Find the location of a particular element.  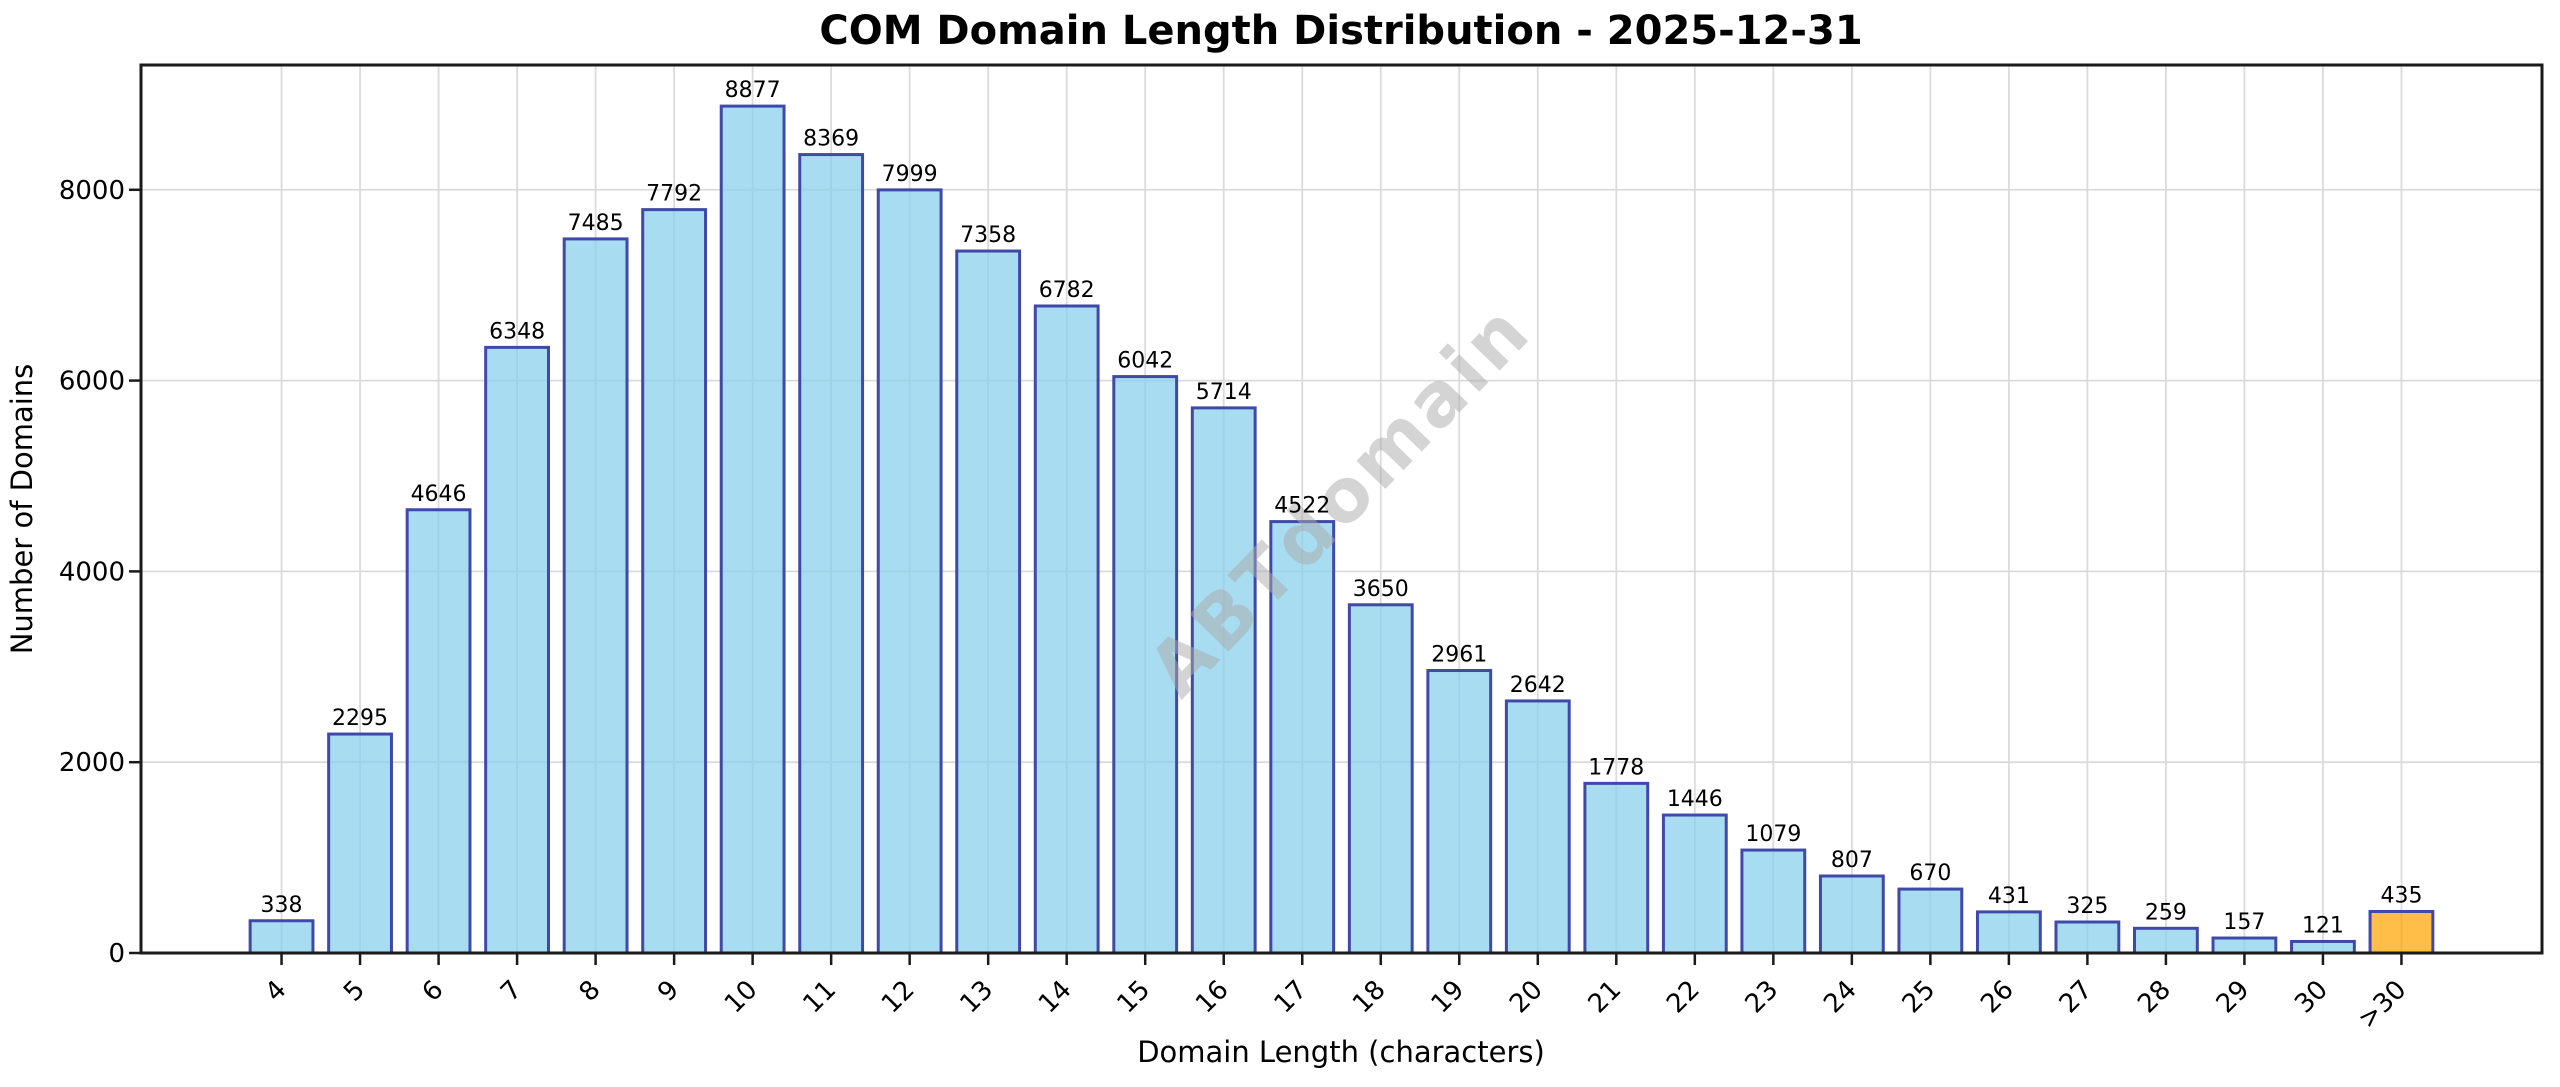

x-tick-label: 10 is located at coordinates (741, 997).